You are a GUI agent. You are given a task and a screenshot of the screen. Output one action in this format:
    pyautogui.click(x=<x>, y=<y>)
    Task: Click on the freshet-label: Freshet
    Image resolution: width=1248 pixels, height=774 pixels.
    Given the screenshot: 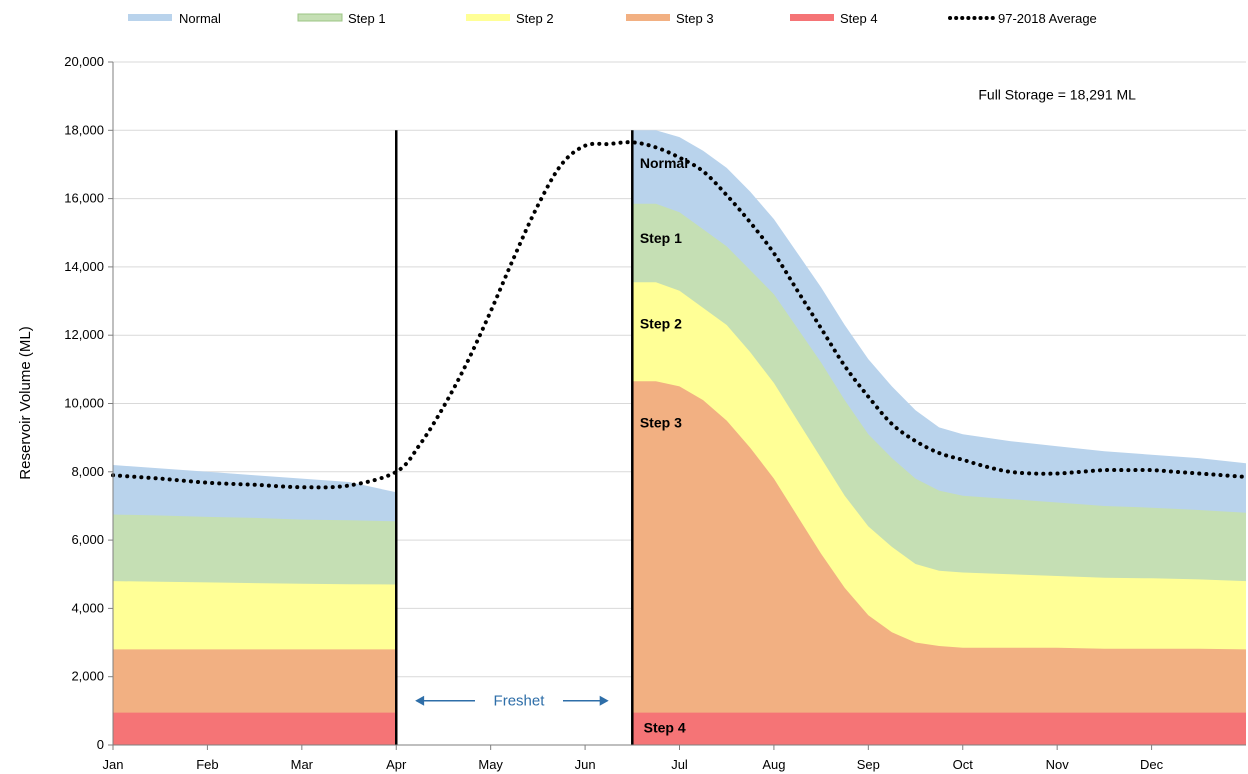 What is the action you would take?
    pyautogui.click(x=520, y=701)
    